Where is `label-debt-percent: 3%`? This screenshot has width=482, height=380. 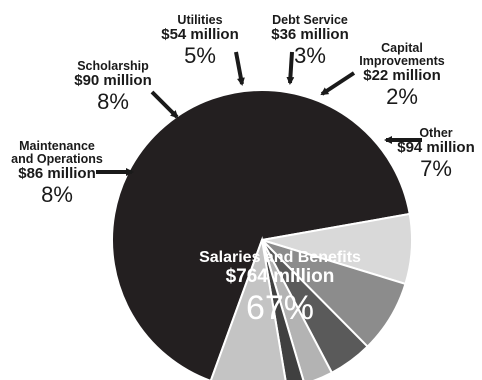 label-debt-percent: 3% is located at coordinates (310, 55).